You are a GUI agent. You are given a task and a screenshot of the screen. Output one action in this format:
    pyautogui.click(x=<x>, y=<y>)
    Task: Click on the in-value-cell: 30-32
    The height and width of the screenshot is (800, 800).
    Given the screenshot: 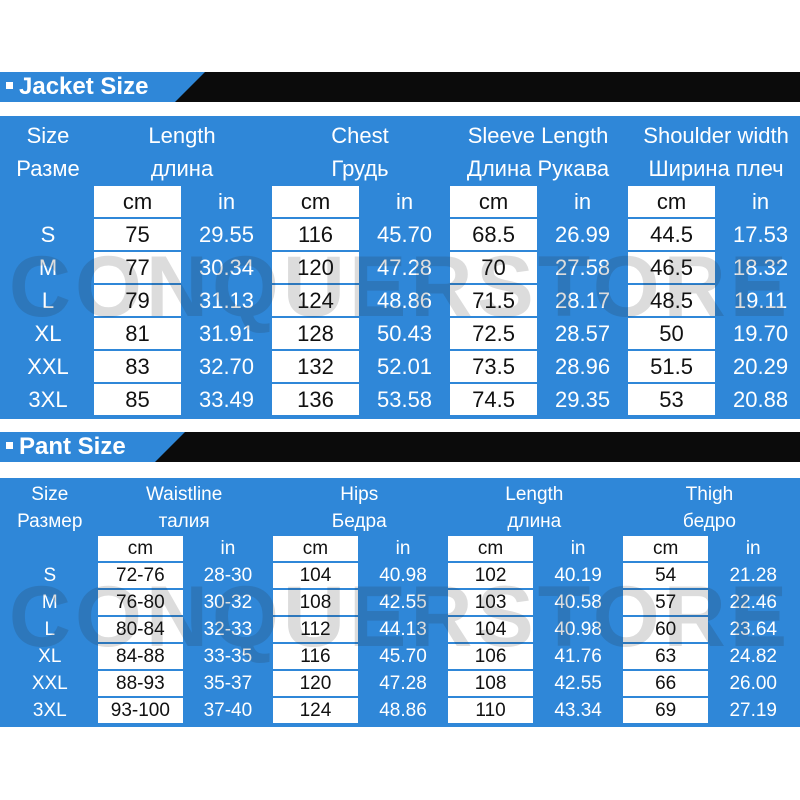 What is the action you would take?
    pyautogui.click(x=228, y=602)
    